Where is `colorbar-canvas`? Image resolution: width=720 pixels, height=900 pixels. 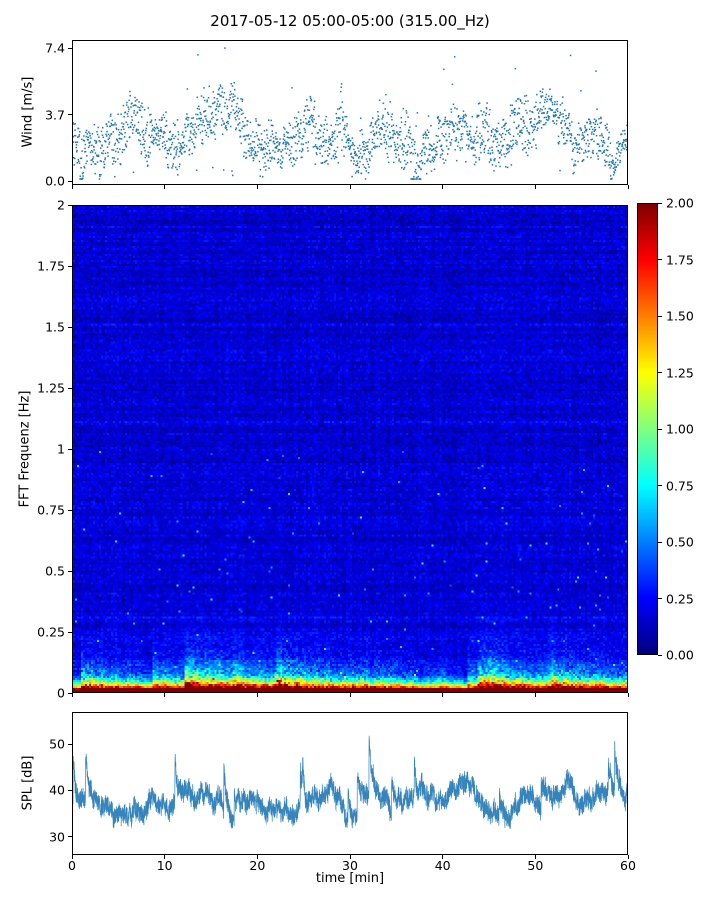
colorbar-canvas is located at coordinates (647, 429).